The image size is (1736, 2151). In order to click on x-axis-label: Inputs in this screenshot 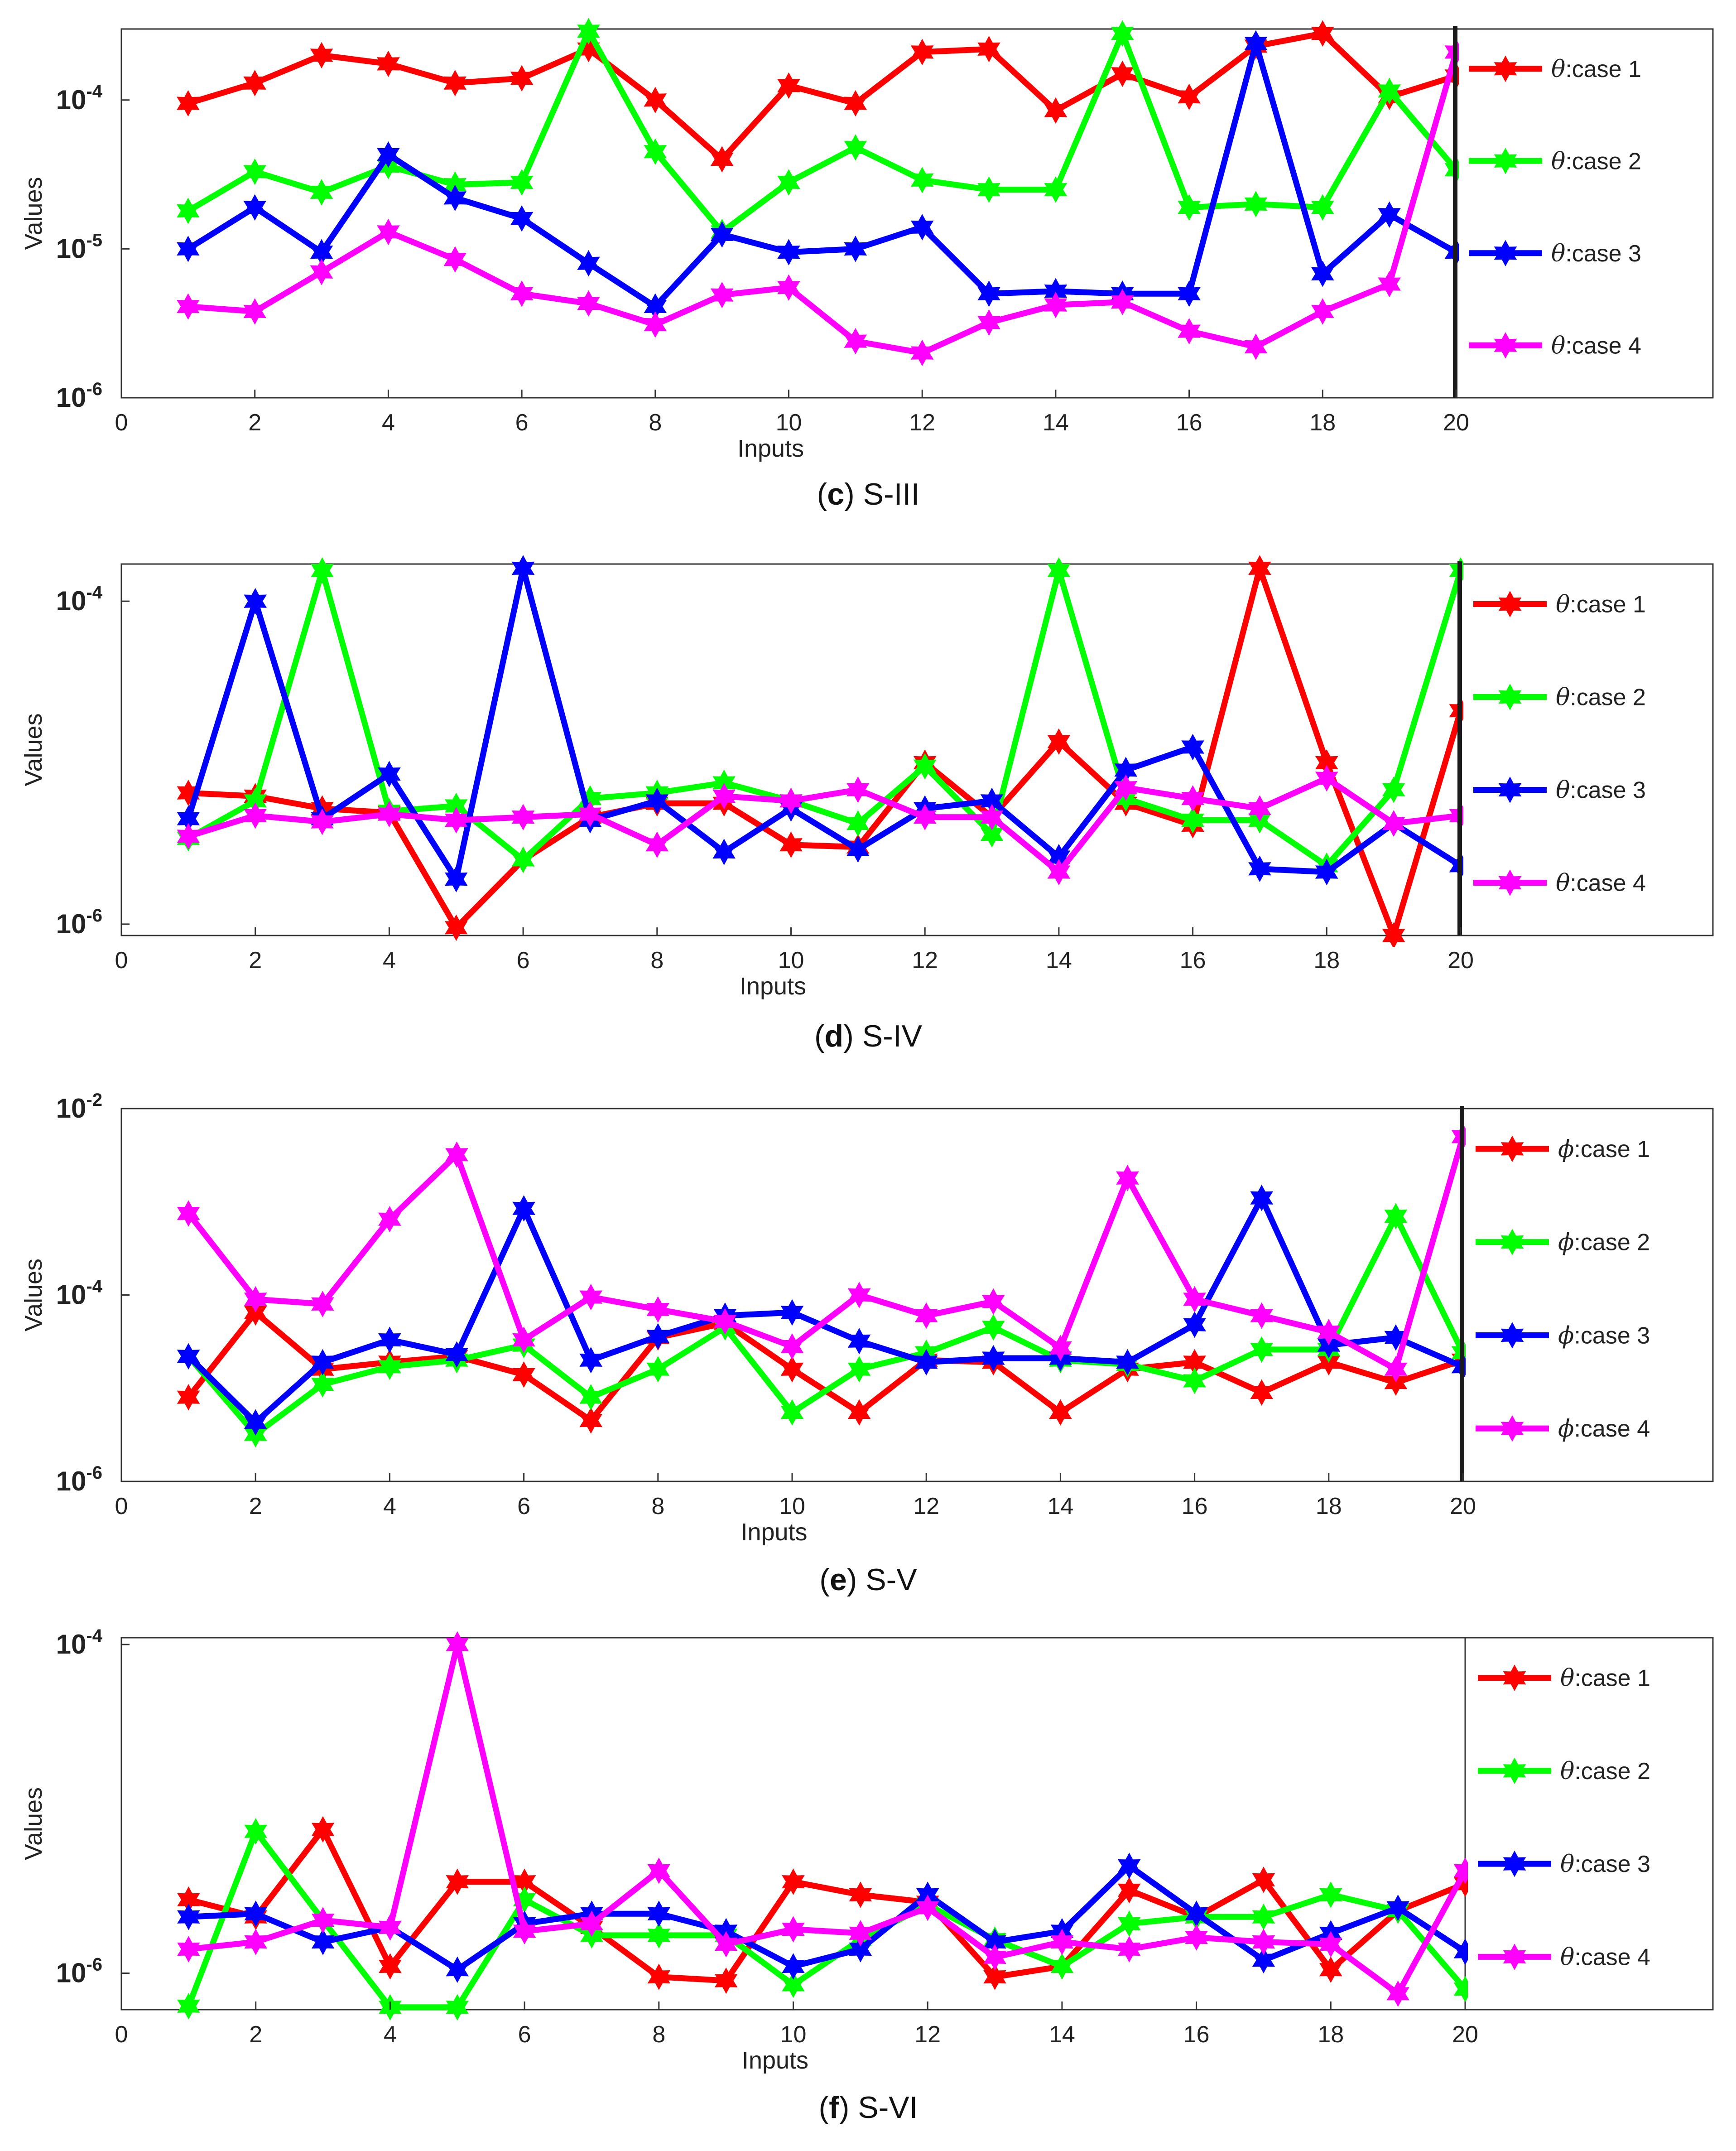, I will do `click(775, 2060)`.